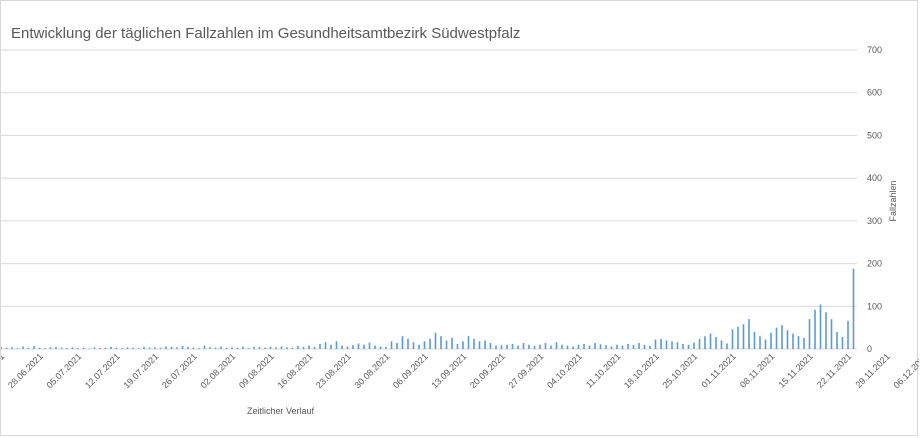  I want to click on y-tick-labels: 0 100 200 300 400 500 600 700, so click(874, 199).